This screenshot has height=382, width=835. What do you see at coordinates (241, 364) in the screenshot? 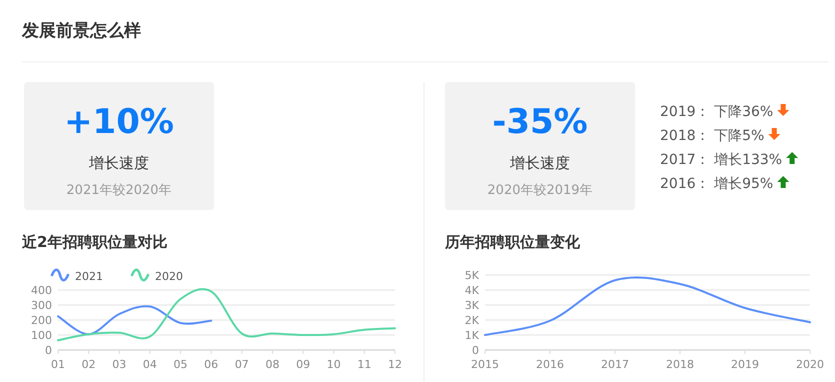
I see `x-tick-label: 07` at bounding box center [241, 364].